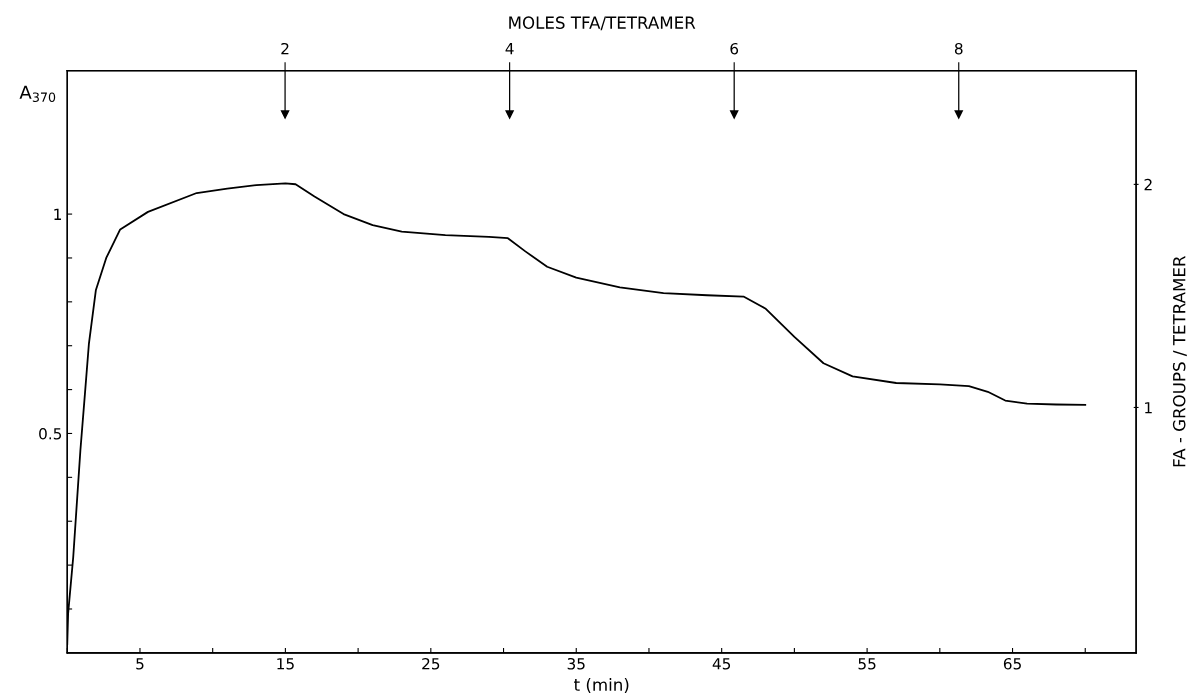 The width and height of the screenshot is (1201, 699). I want to click on y-tick-label: 0.5, so click(50, 433).